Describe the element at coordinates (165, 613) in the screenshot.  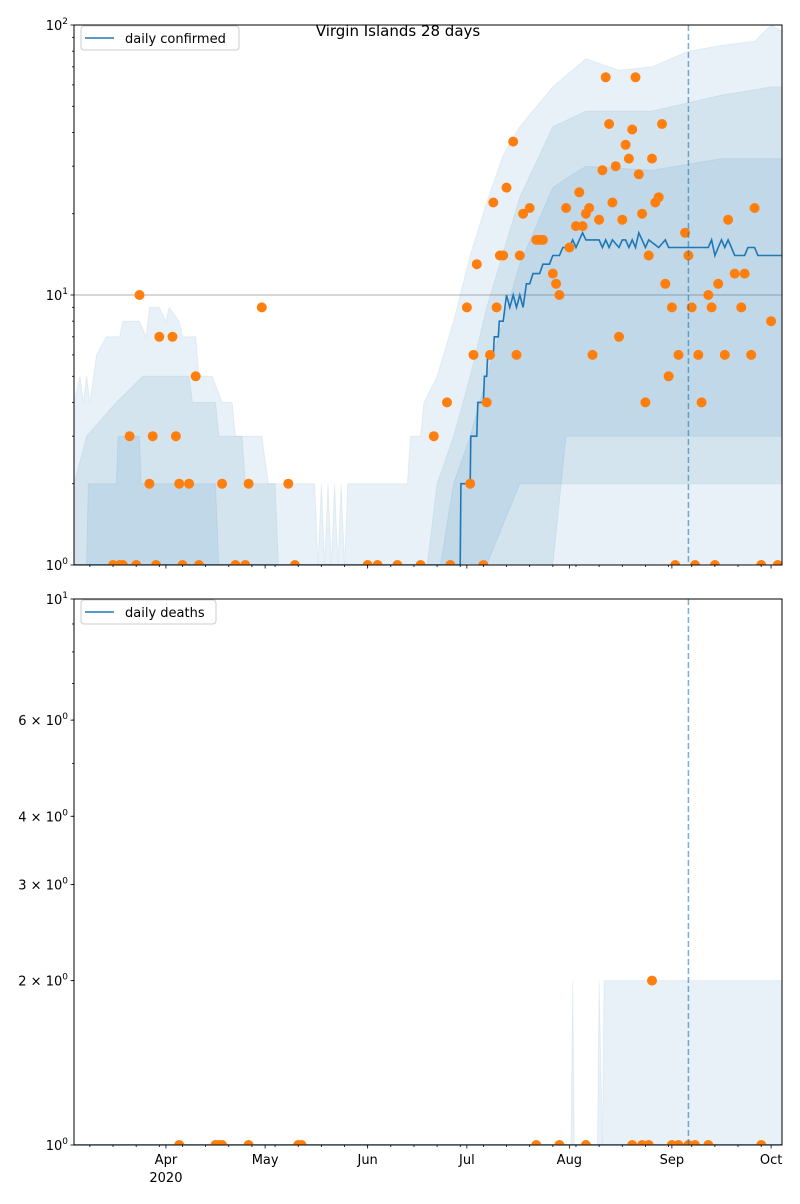
I see `legend-label: daily deaths` at that location.